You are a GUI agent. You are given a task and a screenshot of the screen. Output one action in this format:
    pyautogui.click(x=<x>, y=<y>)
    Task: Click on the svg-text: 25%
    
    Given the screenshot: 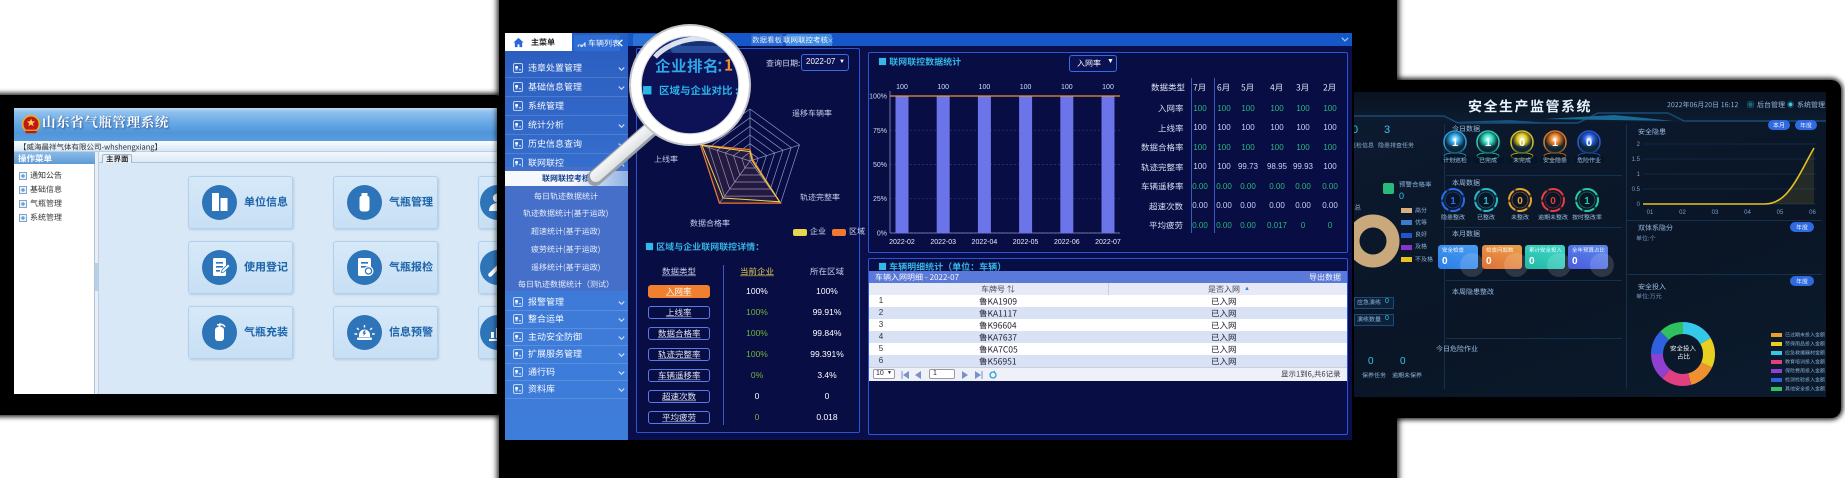 What is the action you would take?
    pyautogui.click(x=880, y=199)
    